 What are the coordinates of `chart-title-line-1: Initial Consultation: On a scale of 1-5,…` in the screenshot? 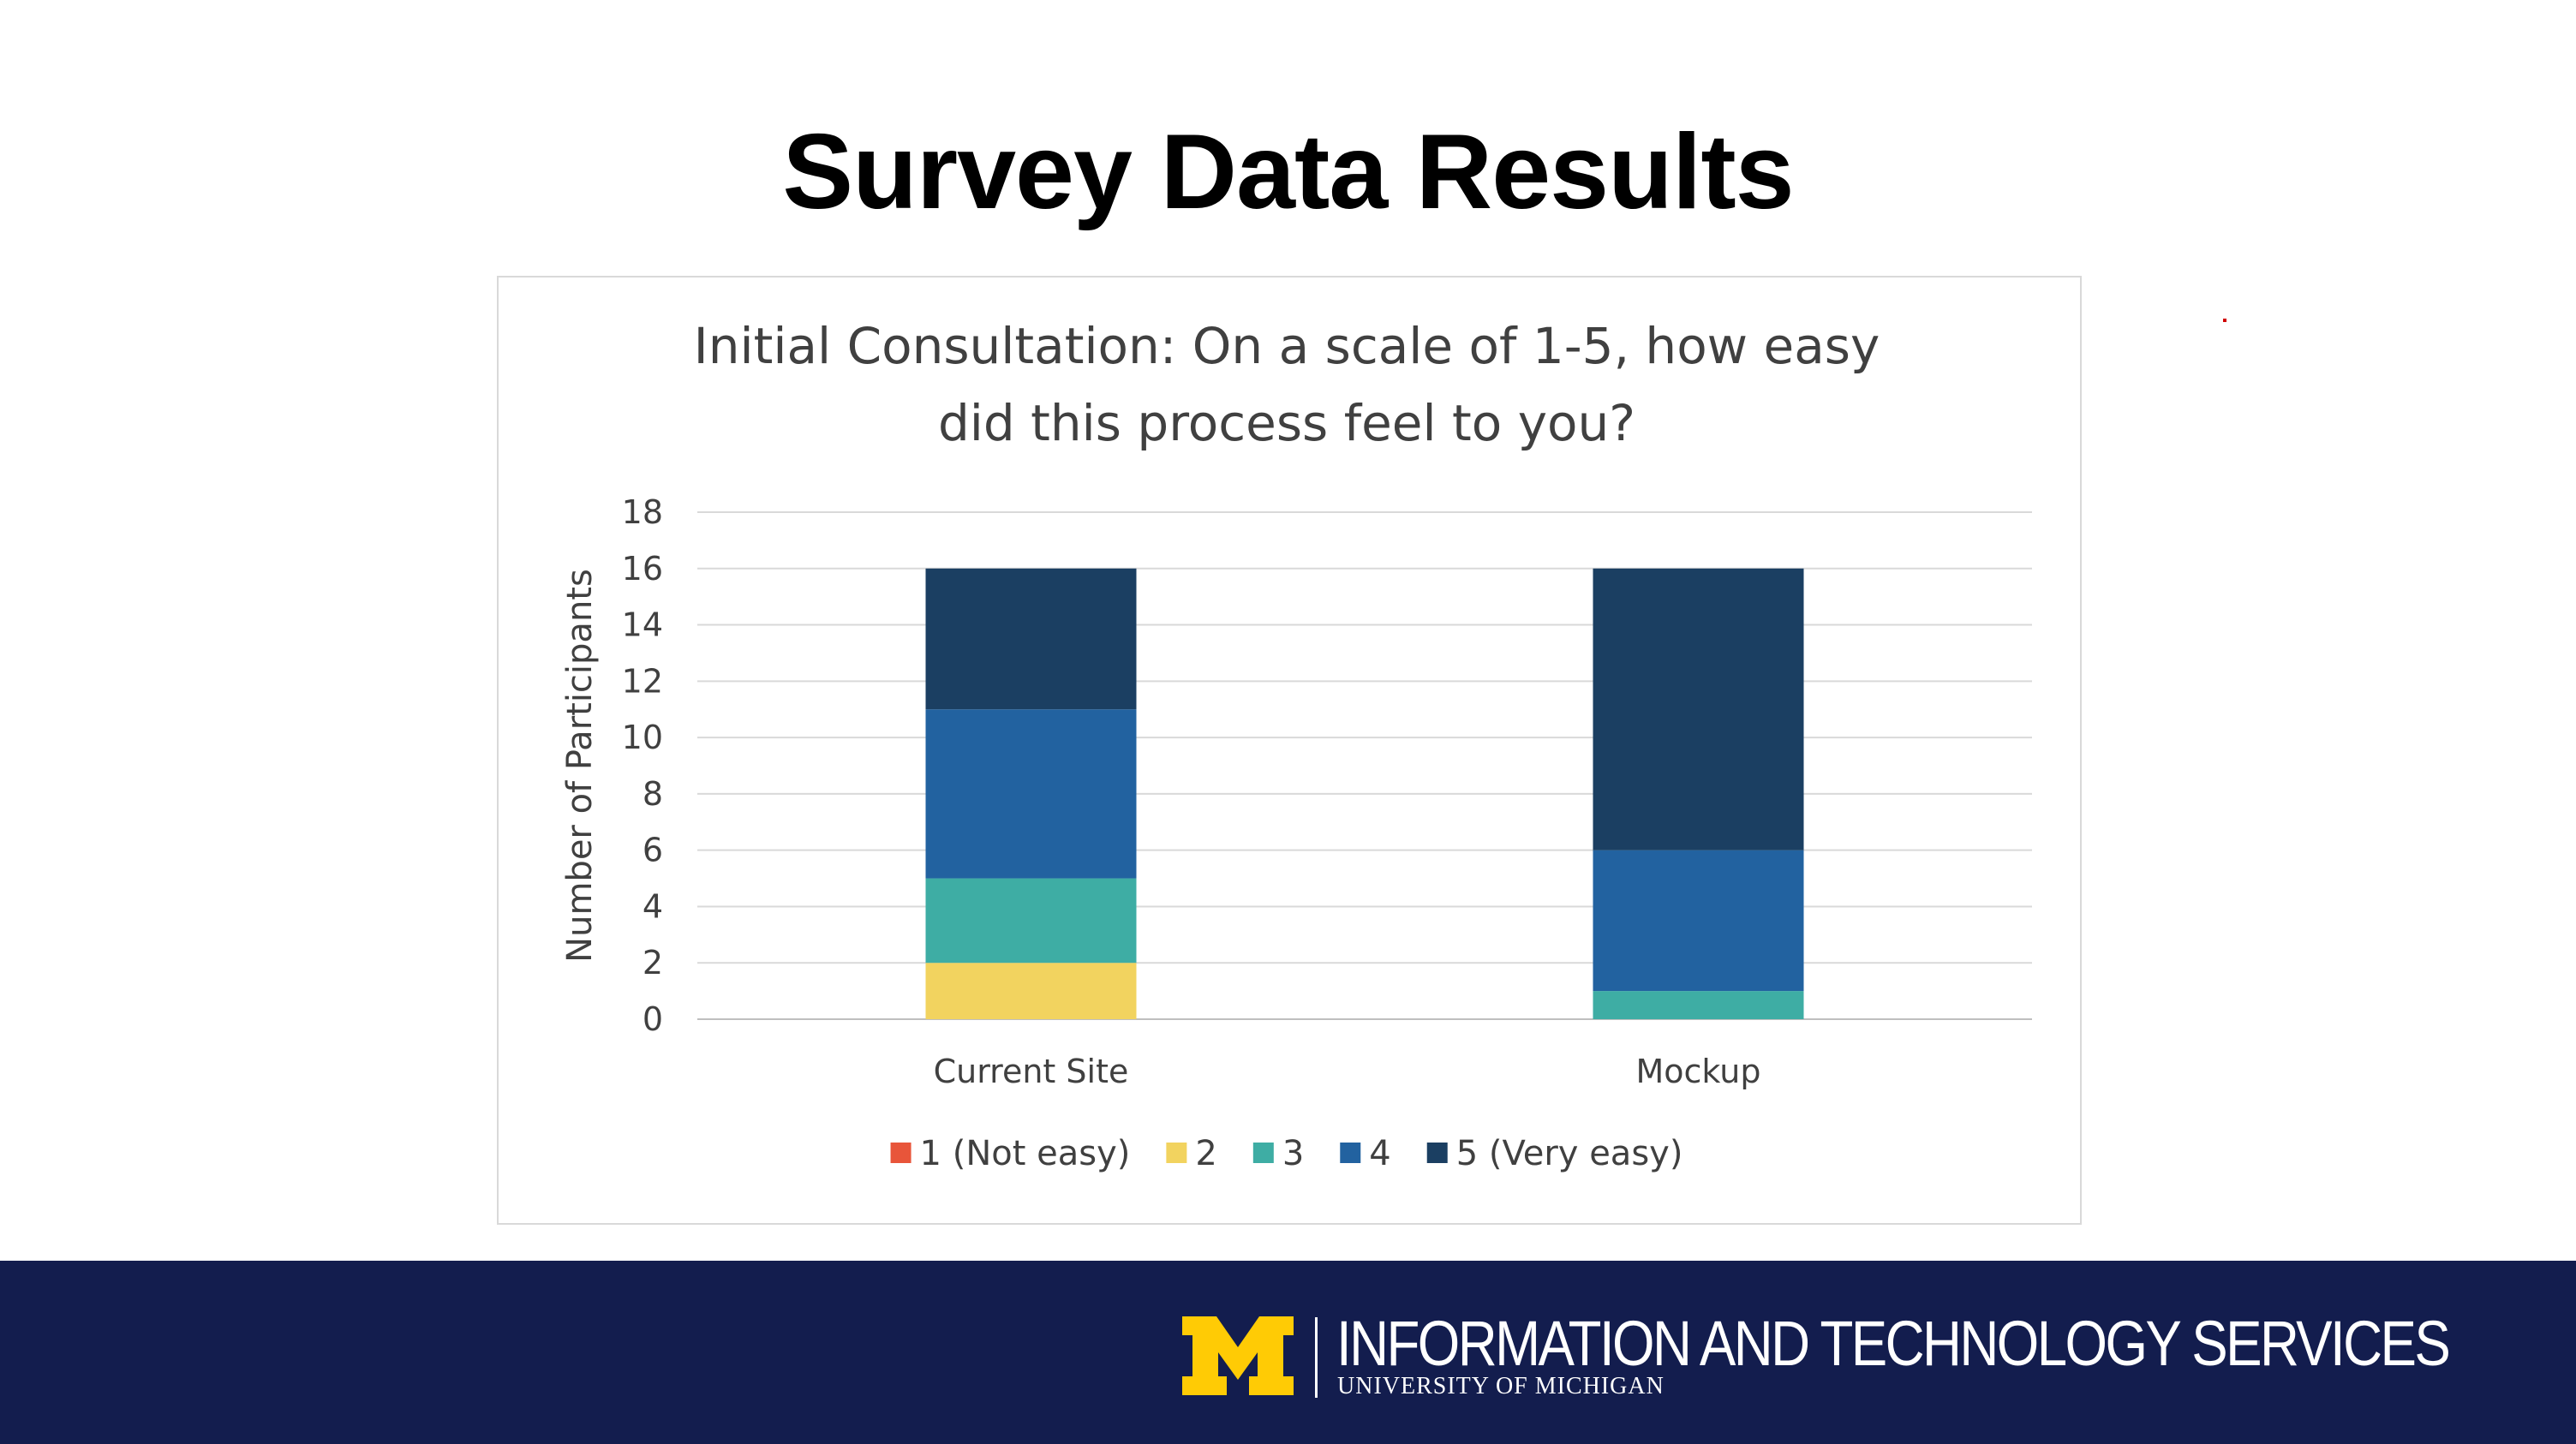 It's located at (1287, 346).